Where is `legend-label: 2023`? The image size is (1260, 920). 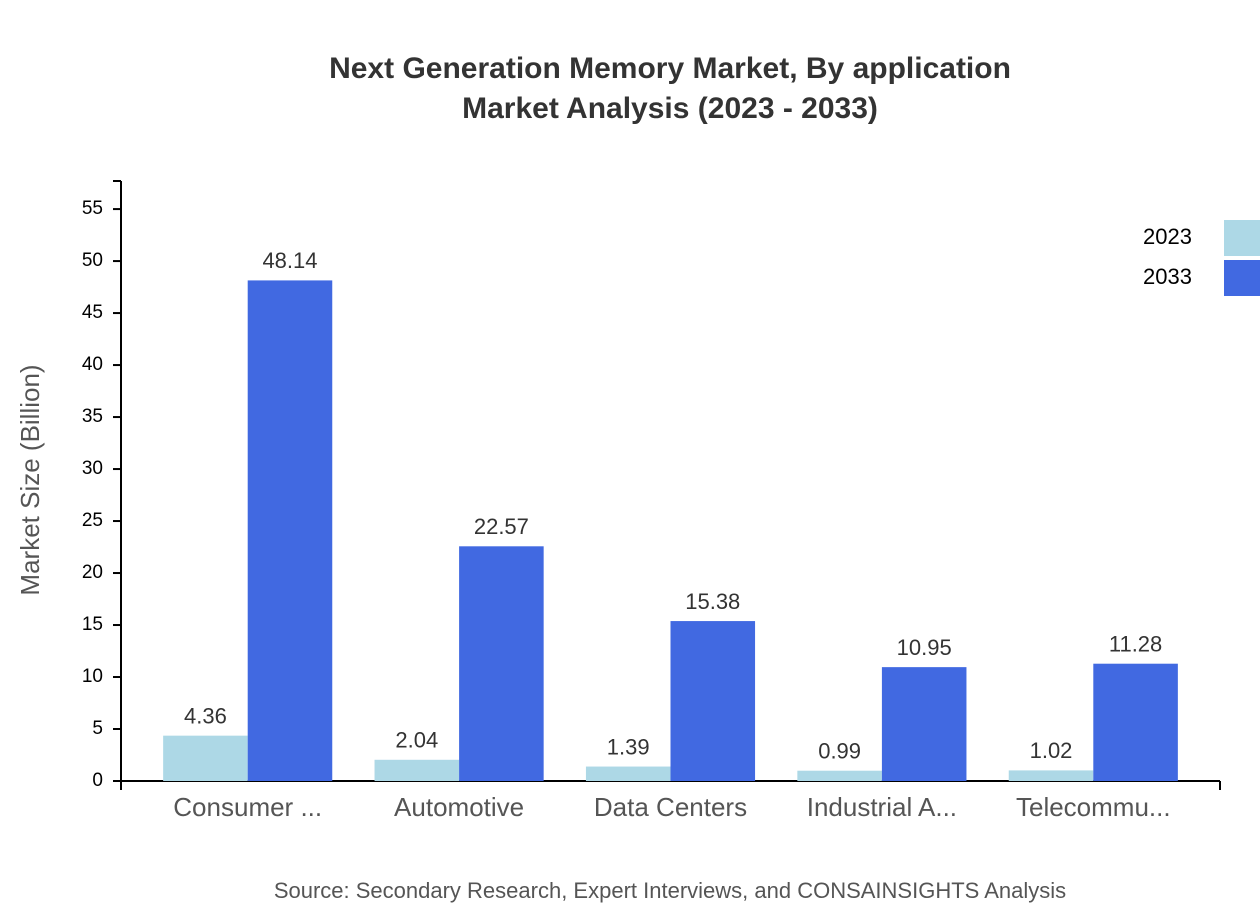
legend-label: 2023 is located at coordinates (1167, 236).